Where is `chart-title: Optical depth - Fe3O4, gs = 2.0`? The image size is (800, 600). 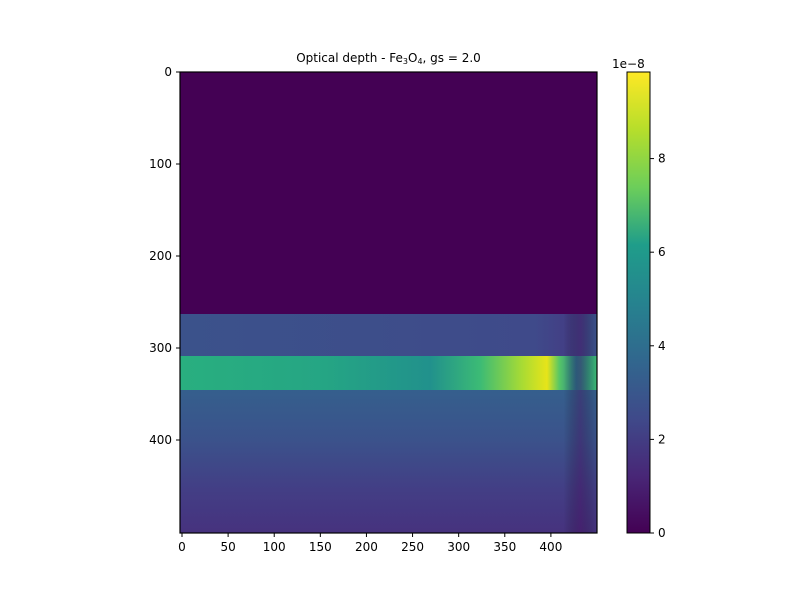 chart-title: Optical depth - Fe3O4, gs = 2.0 is located at coordinates (388, 58).